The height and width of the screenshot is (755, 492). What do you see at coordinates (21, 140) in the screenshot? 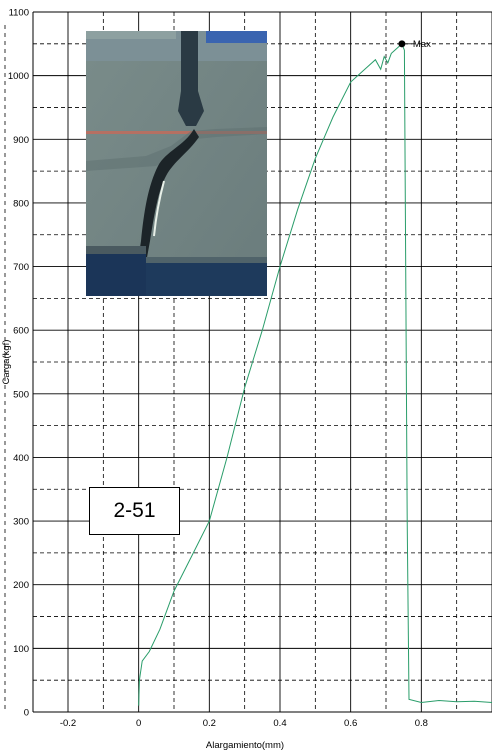
I see `y-tick-label: 900` at bounding box center [21, 140].